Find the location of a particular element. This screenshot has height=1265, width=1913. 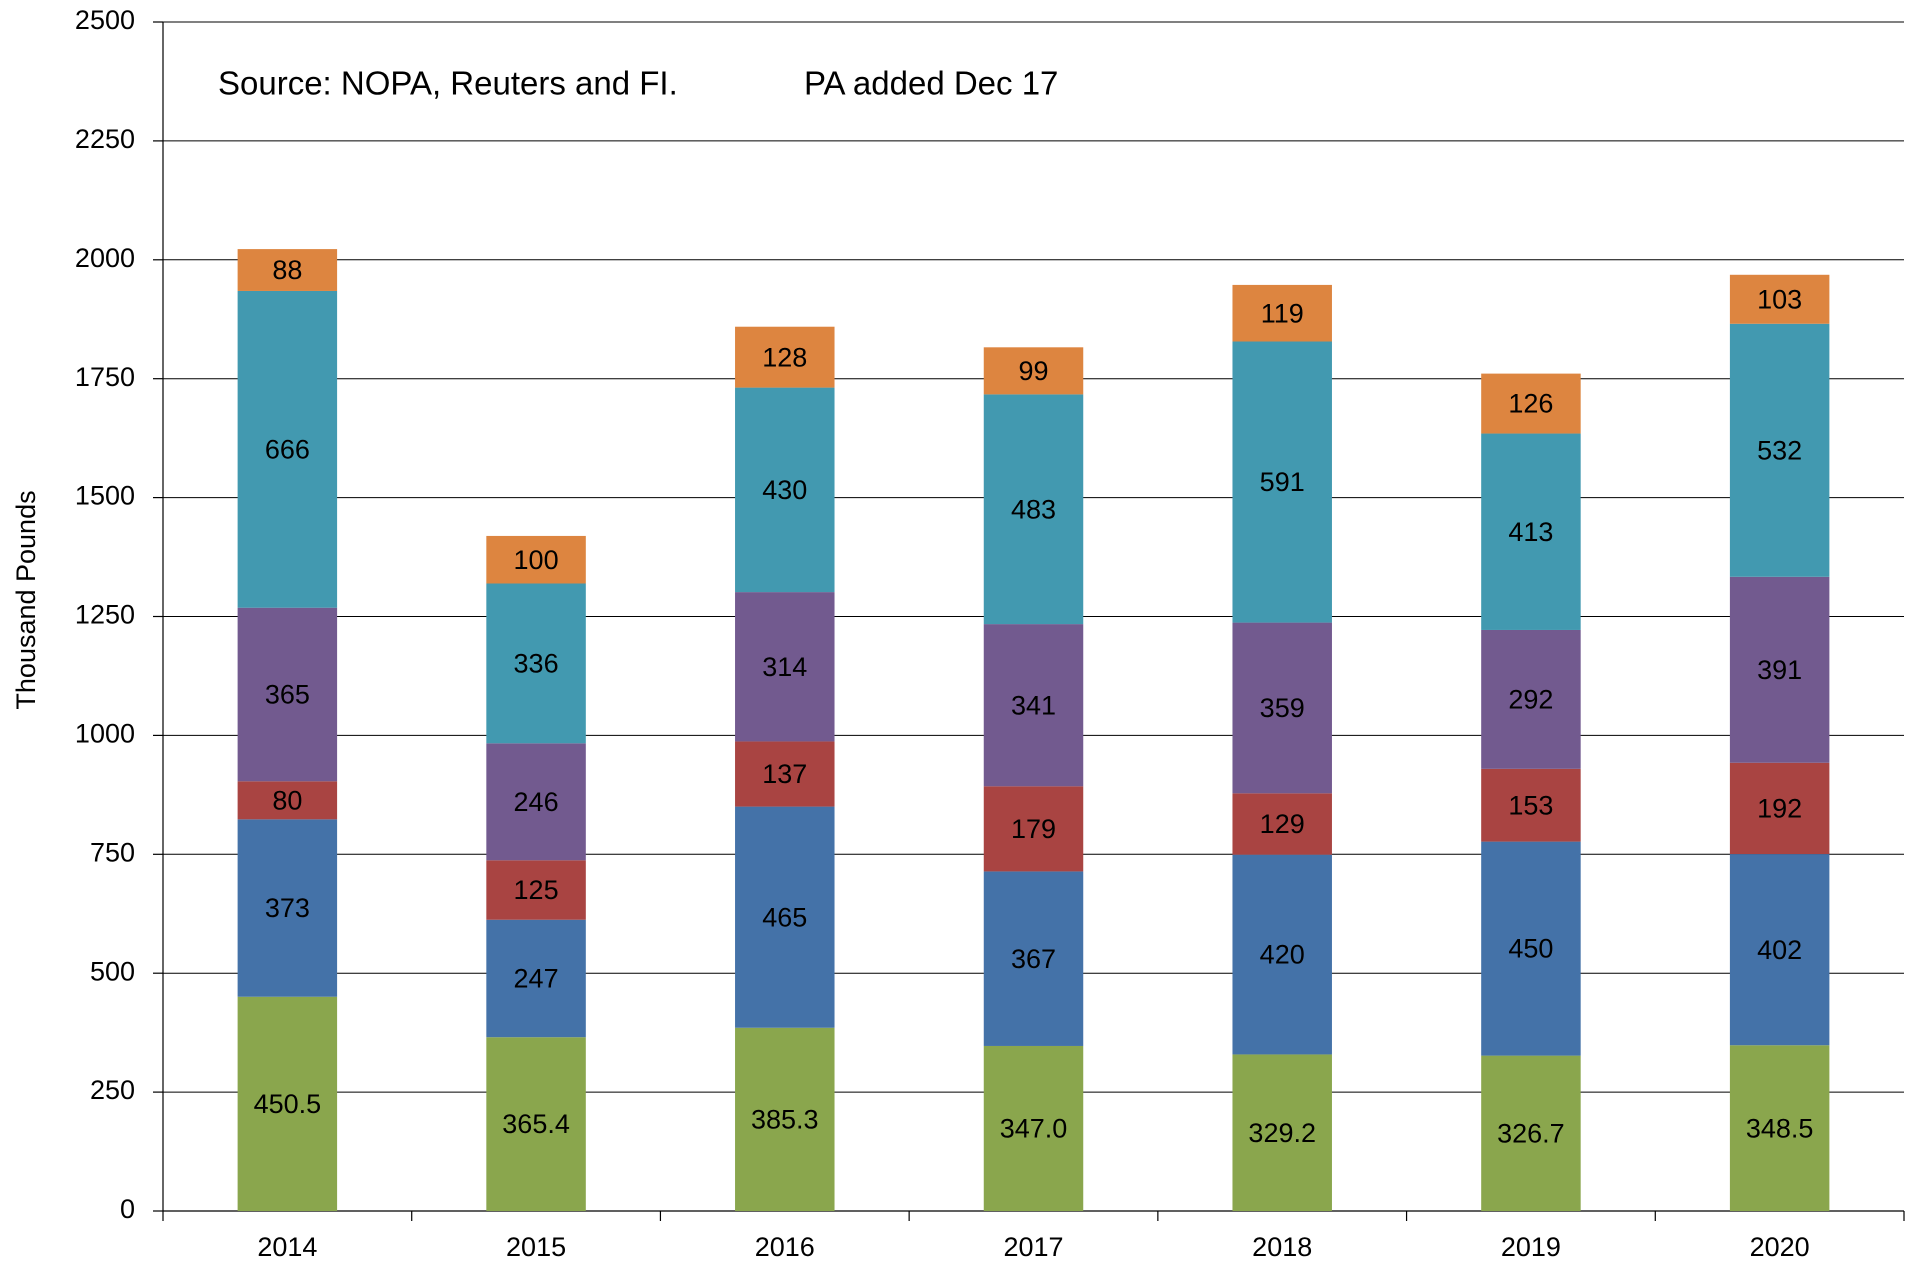

data-label: 402 is located at coordinates (1779, 950).